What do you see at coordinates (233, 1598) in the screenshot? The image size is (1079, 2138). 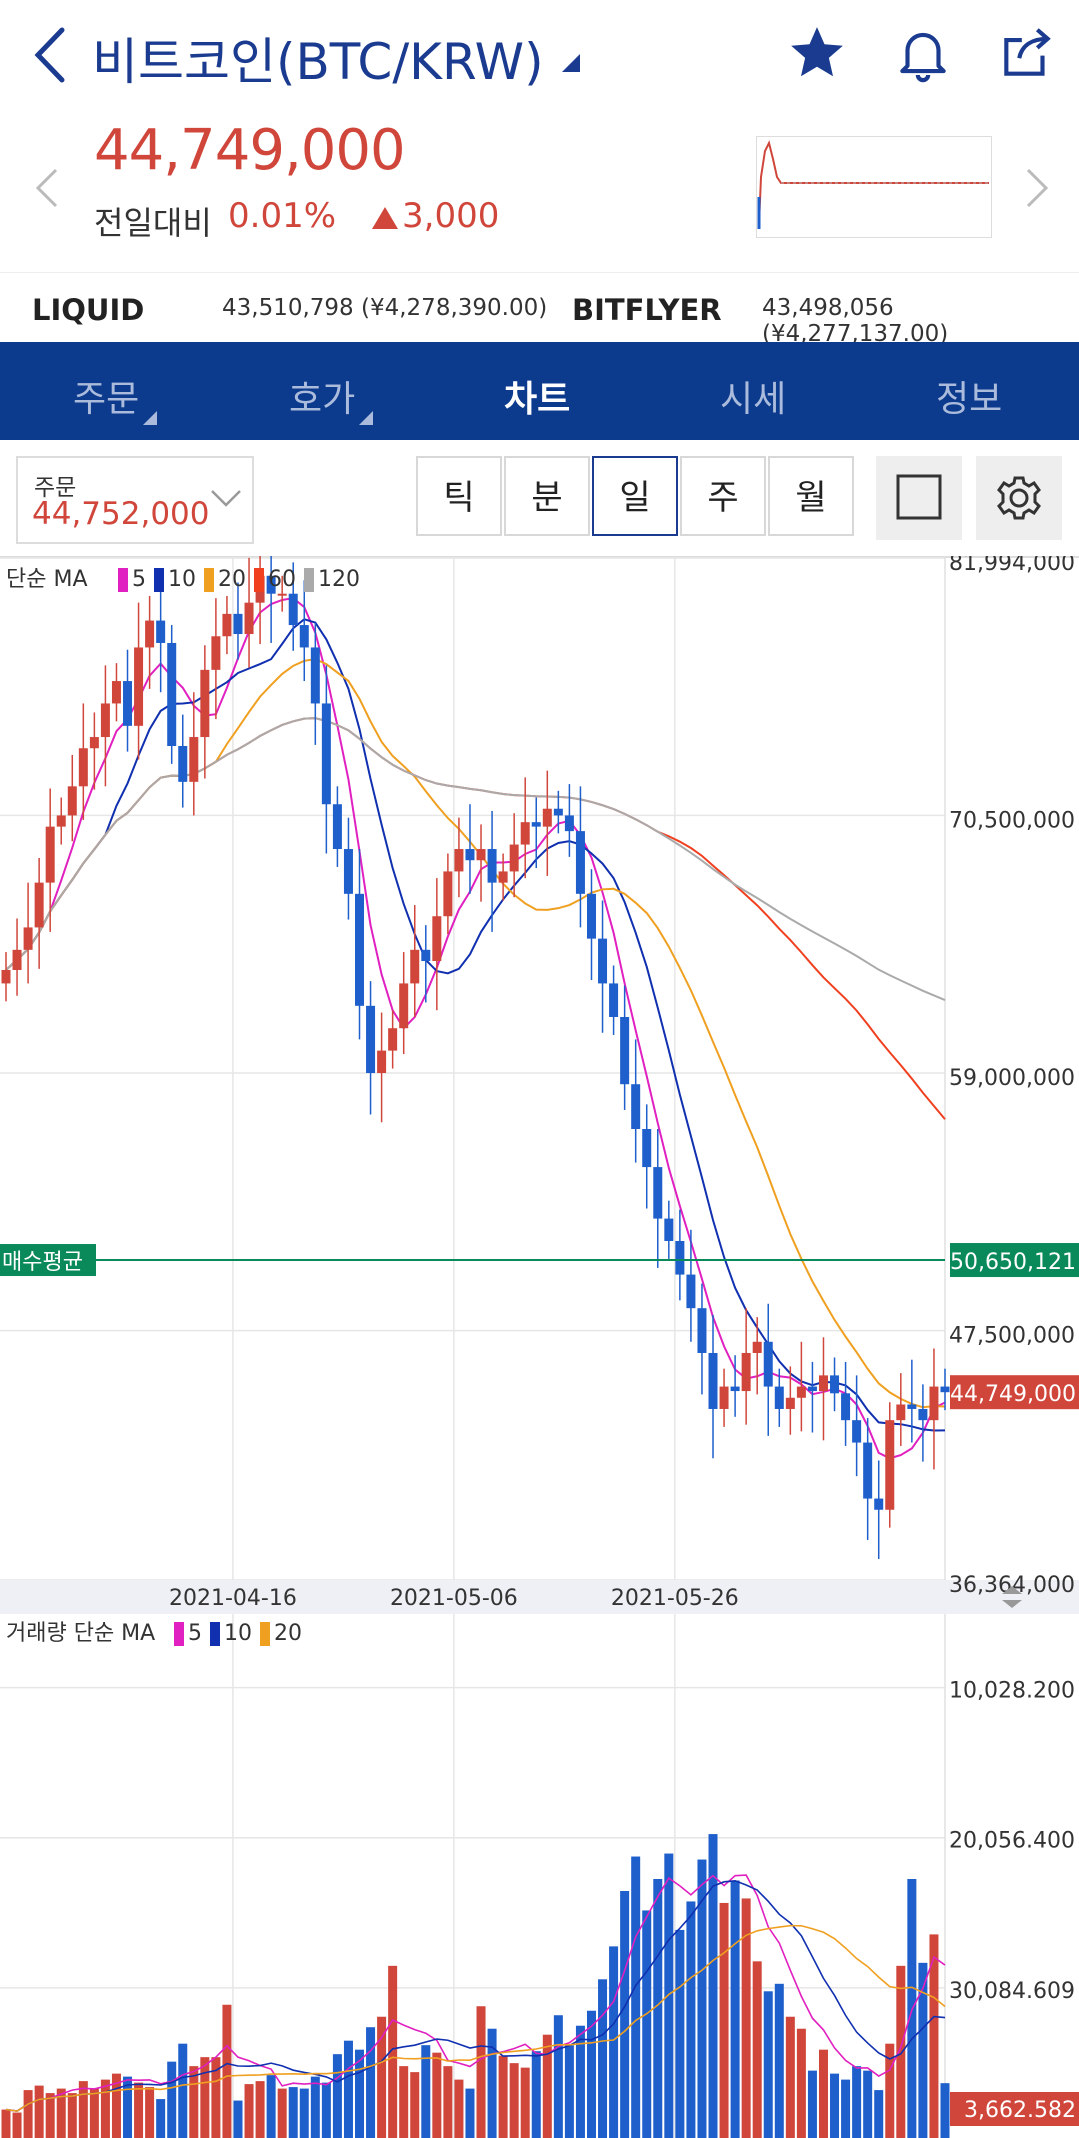 I see `date-axis-label: 2021-04-16` at bounding box center [233, 1598].